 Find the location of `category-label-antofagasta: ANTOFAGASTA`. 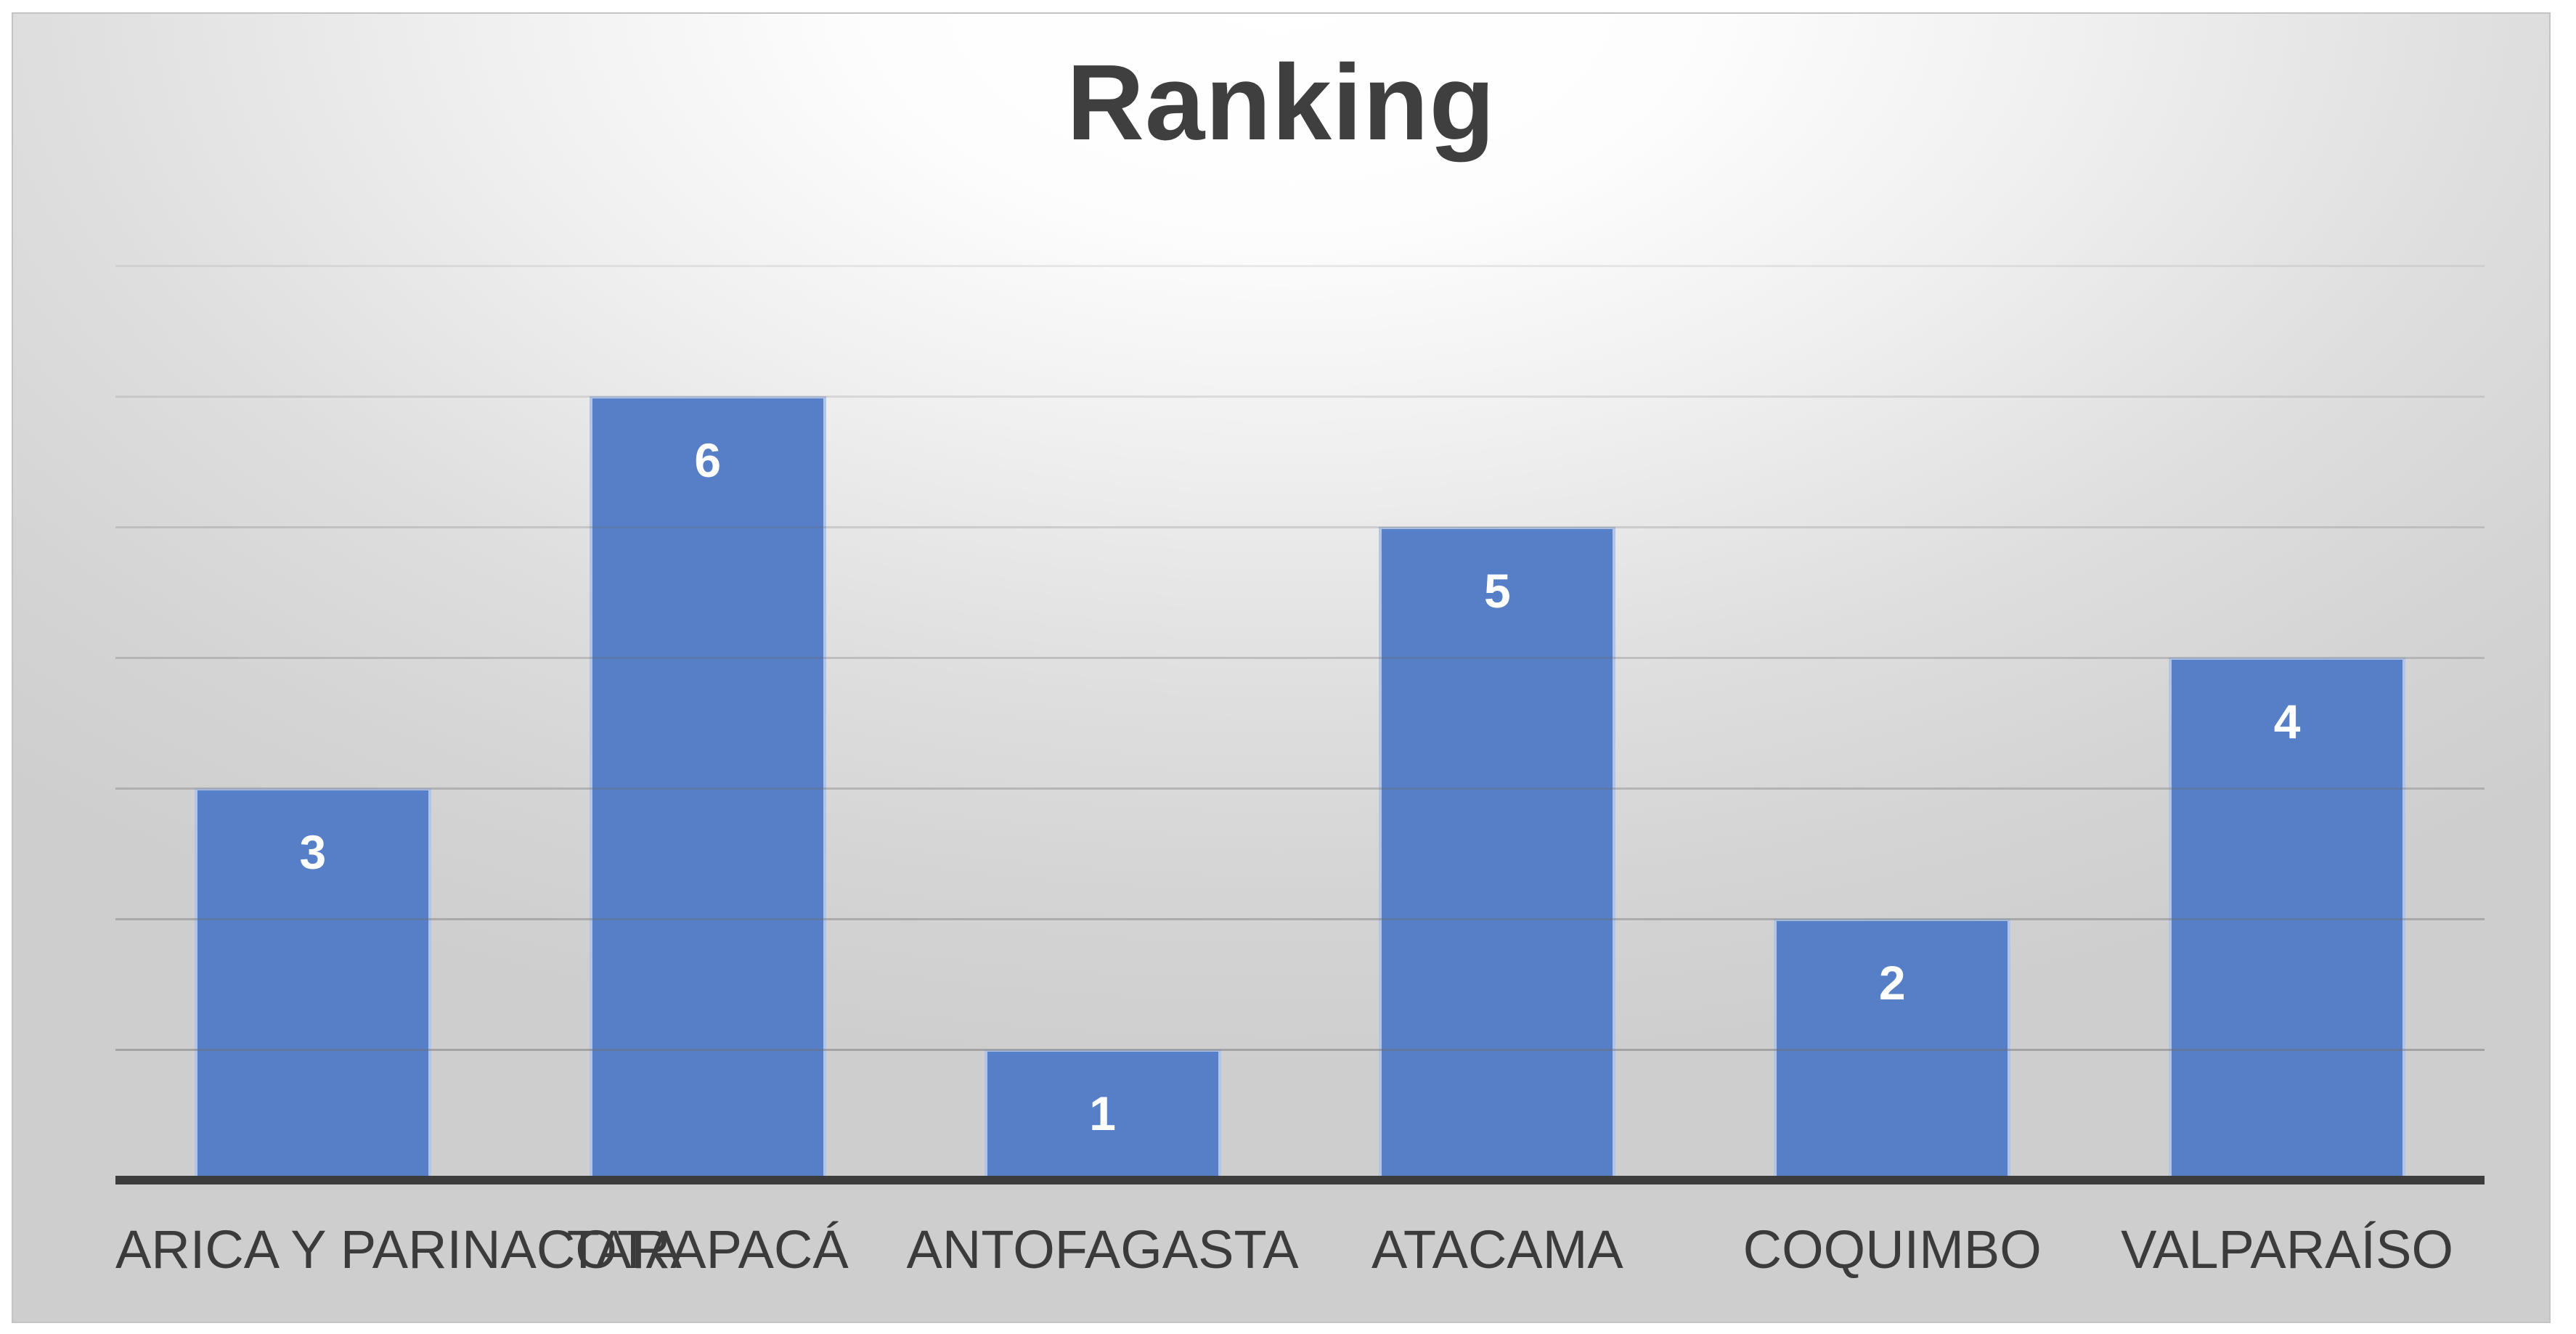

category-label-antofagasta: ANTOFAGASTA is located at coordinates (1102, 1249).